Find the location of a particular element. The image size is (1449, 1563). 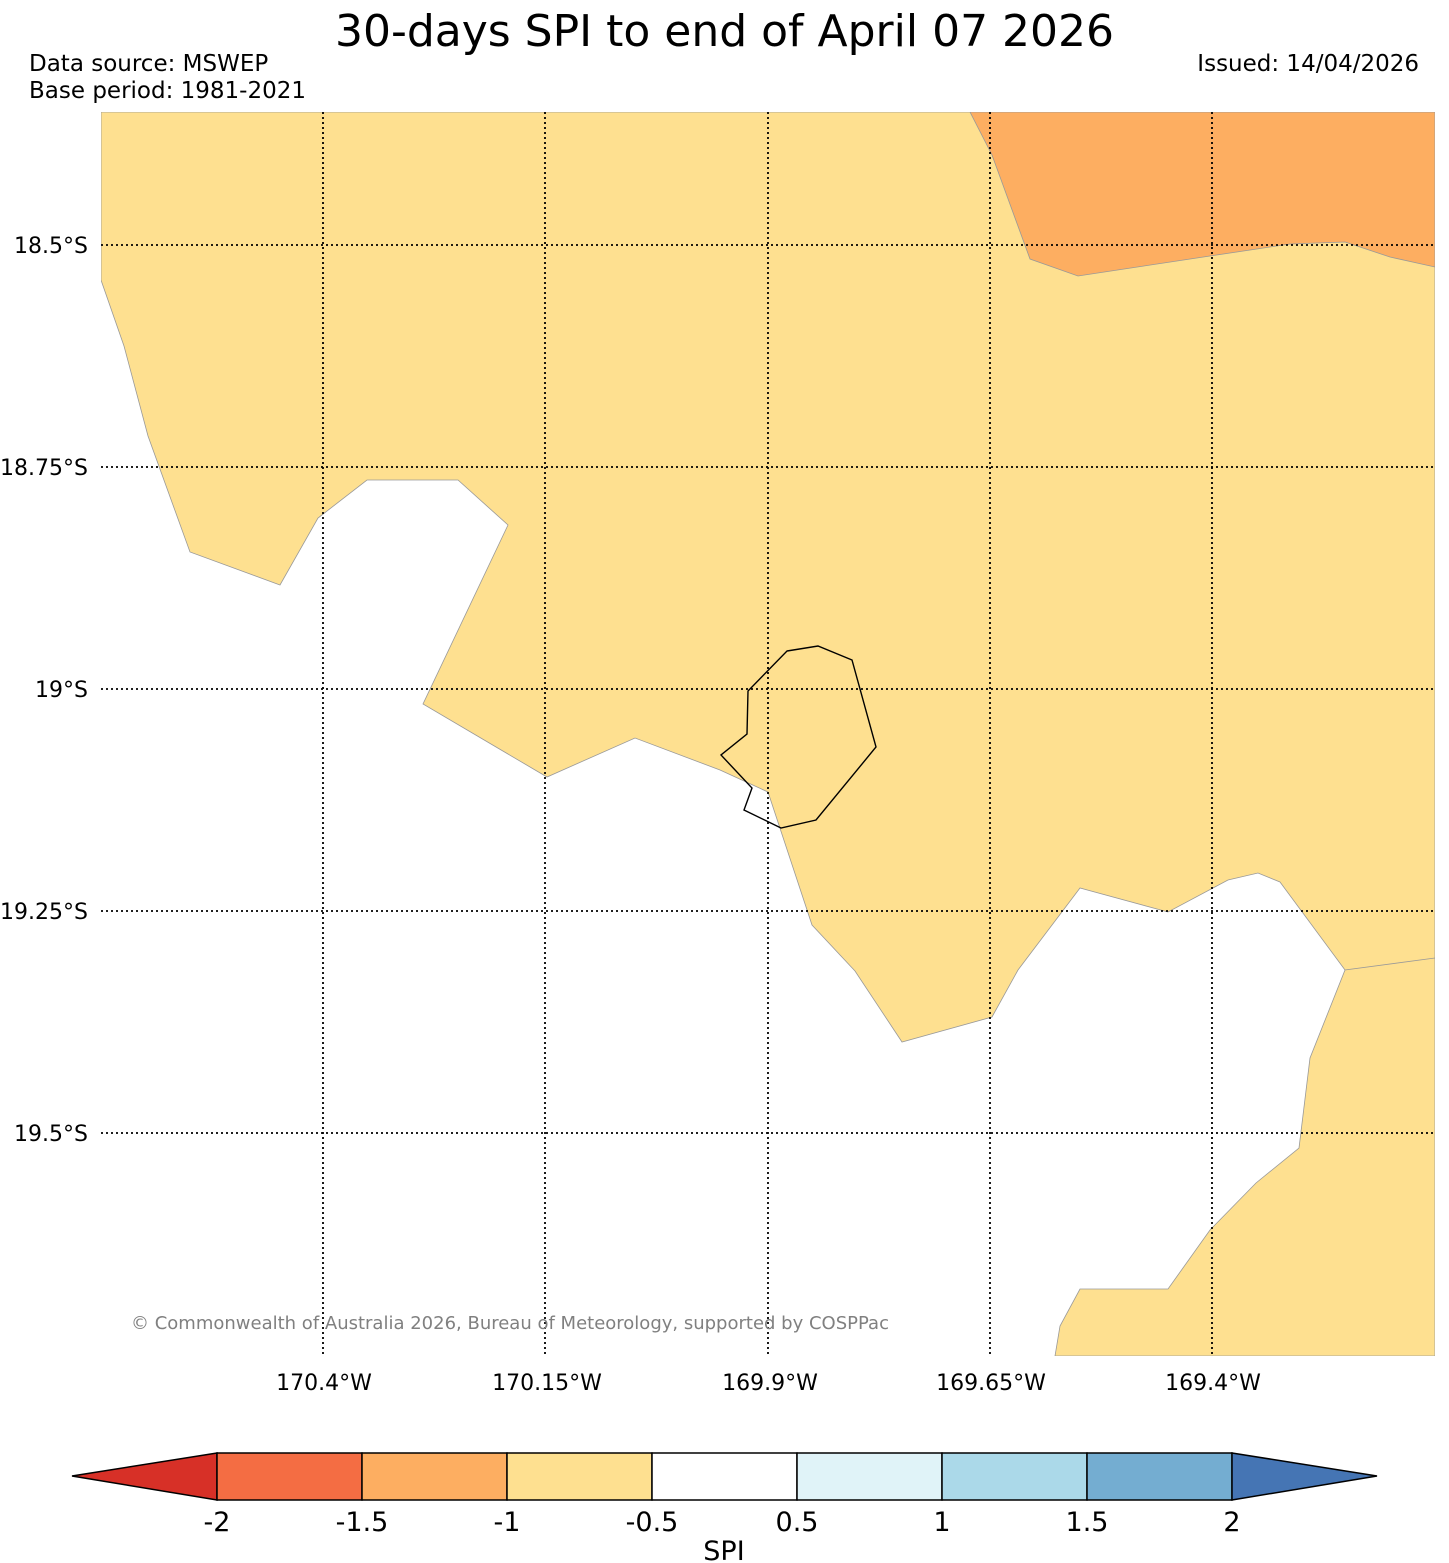

colorbar-extend-low is located at coordinates (144, 1476).